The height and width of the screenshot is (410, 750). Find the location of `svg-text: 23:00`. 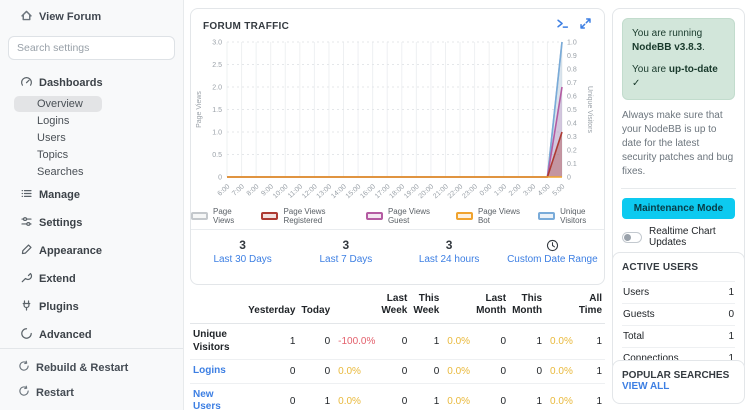

svg-text: 23:00 is located at coordinates (470, 191).